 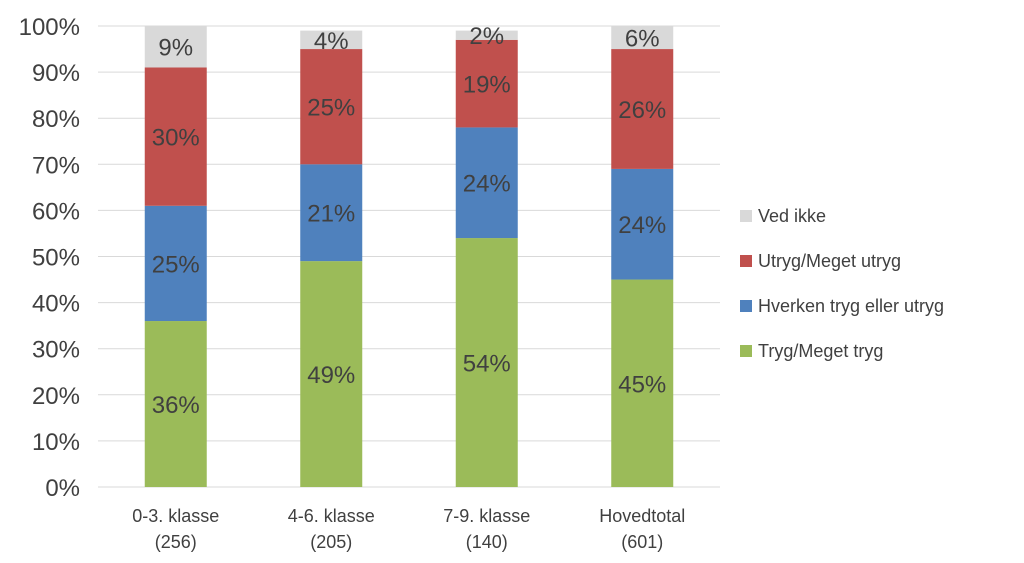 I want to click on data-label: 26%, so click(x=642, y=110).